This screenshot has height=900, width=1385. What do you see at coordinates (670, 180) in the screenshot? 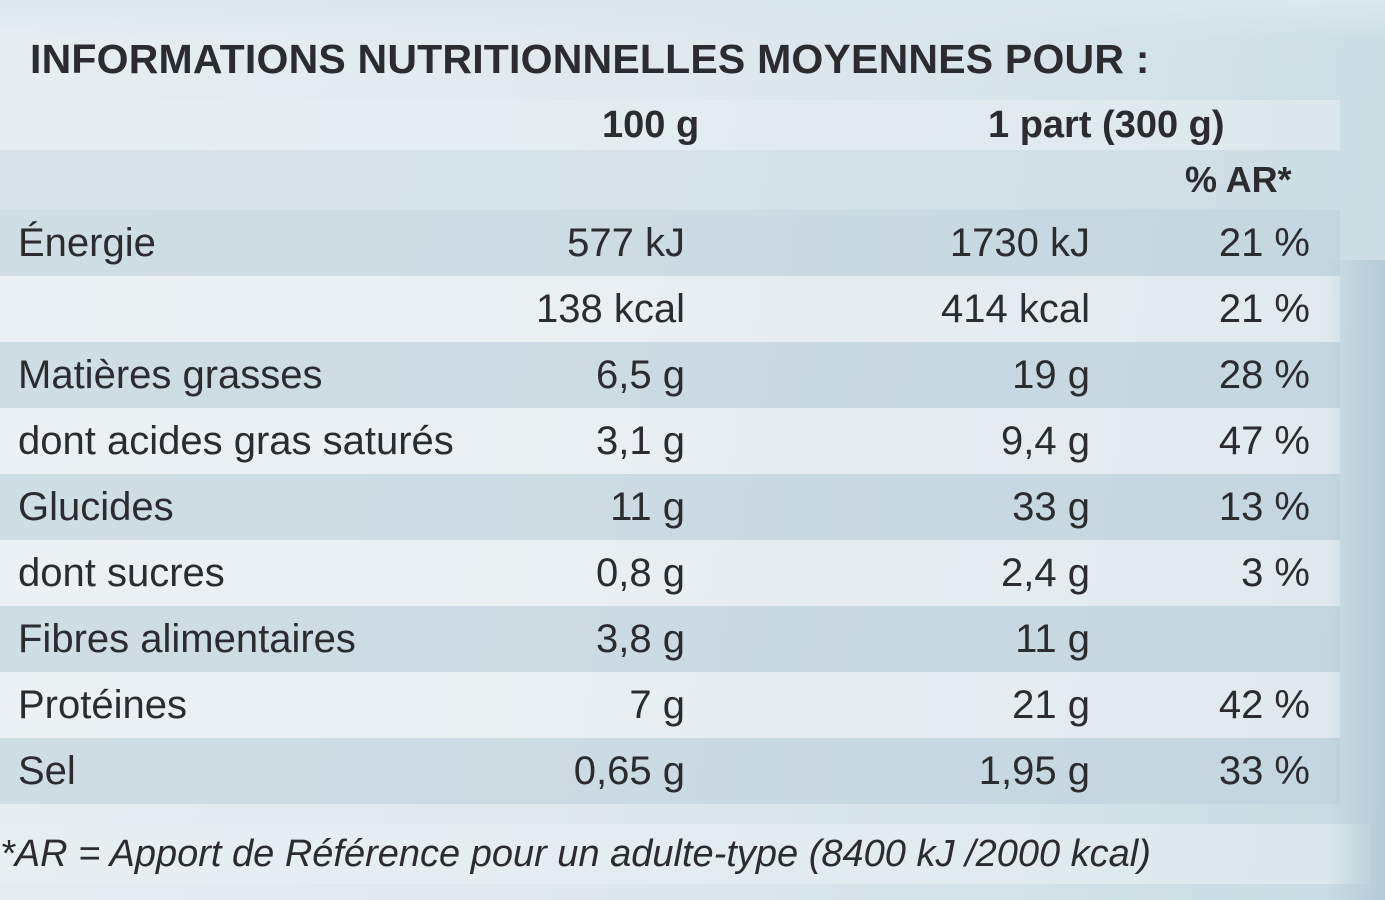
I see `ar-header-band` at bounding box center [670, 180].